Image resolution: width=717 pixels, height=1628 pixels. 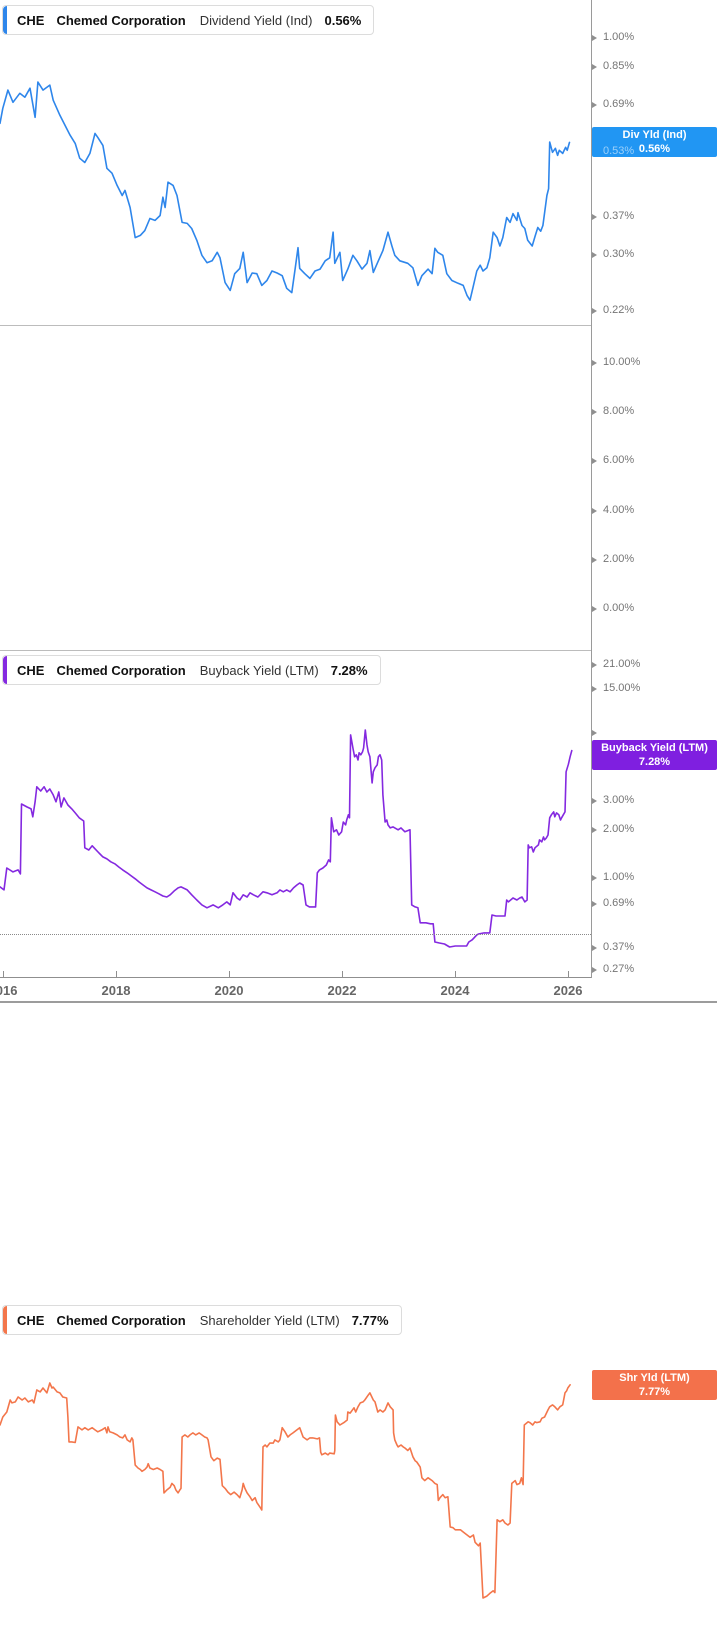 I want to click on dividend-yield-series-line, so click(x=285, y=191).